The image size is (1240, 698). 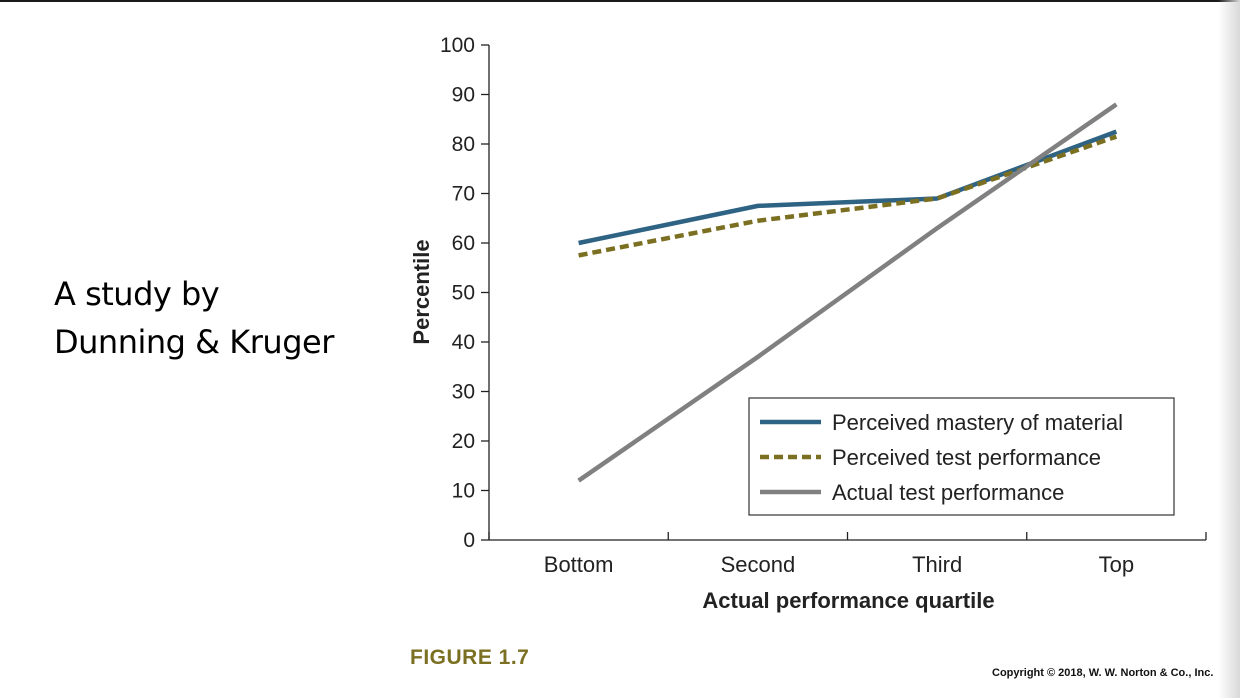 What do you see at coordinates (457, 45) in the screenshot?
I see `y-tick-label: 100` at bounding box center [457, 45].